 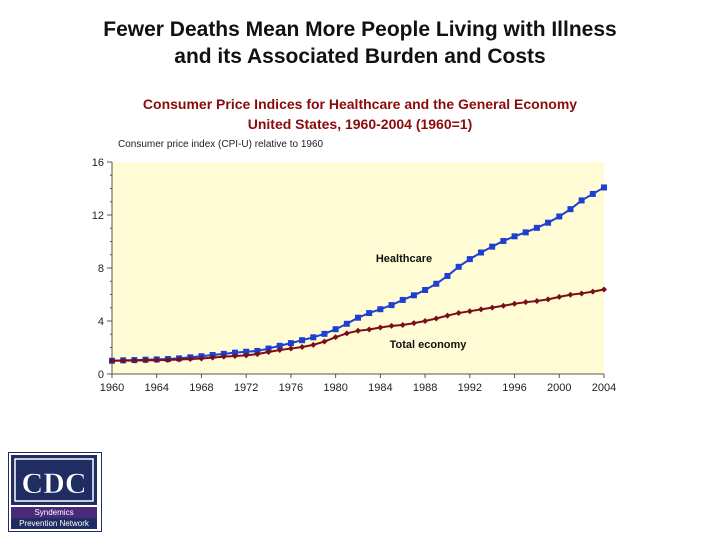 What do you see at coordinates (291, 388) in the screenshot?
I see `x-tick-label: 1976` at bounding box center [291, 388].